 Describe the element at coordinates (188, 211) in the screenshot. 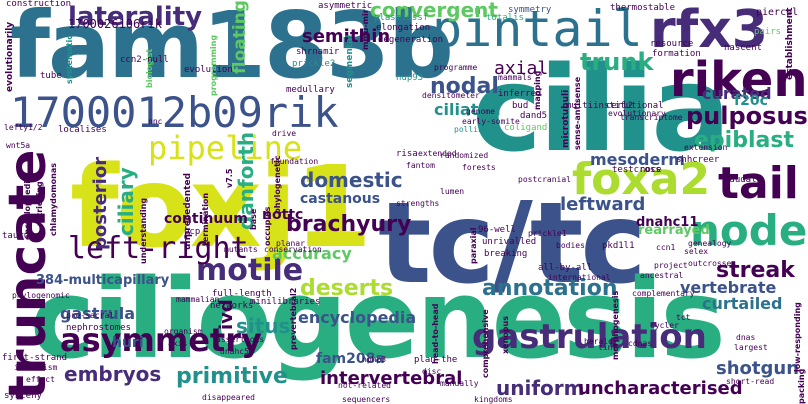

I see `word-unprecedented: unprecedented` at that location.